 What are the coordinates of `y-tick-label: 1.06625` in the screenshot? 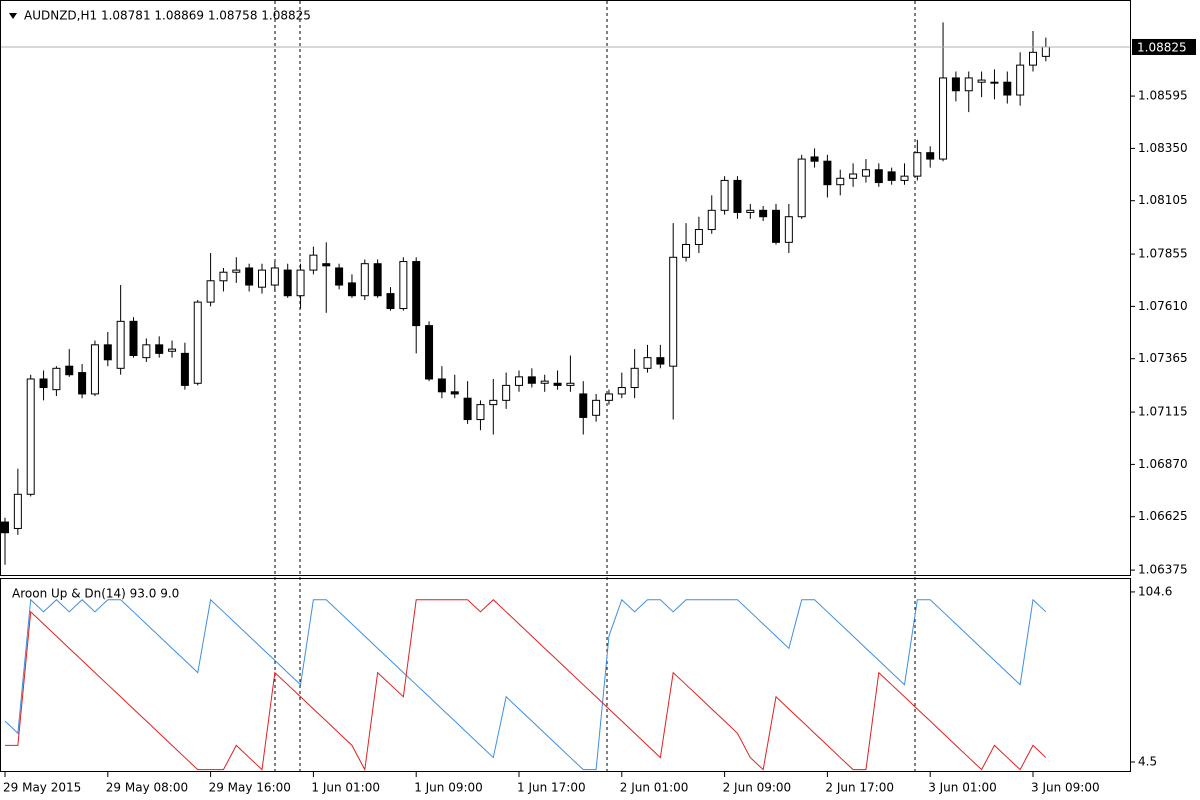 It's located at (1163, 516).